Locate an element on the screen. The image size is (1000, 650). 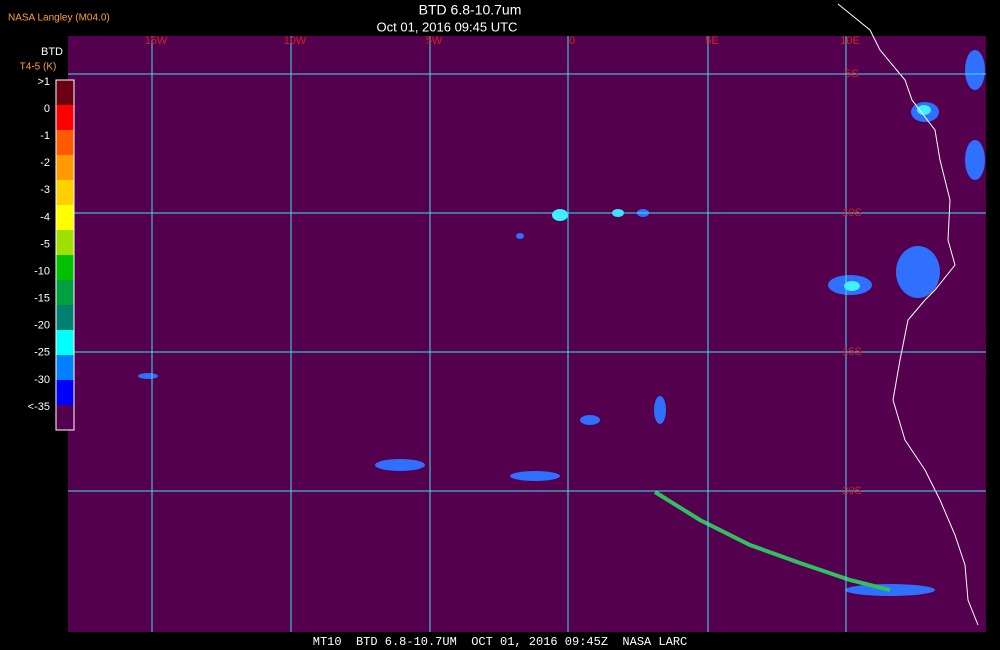
legend-label: 0 is located at coordinates (47, 109).